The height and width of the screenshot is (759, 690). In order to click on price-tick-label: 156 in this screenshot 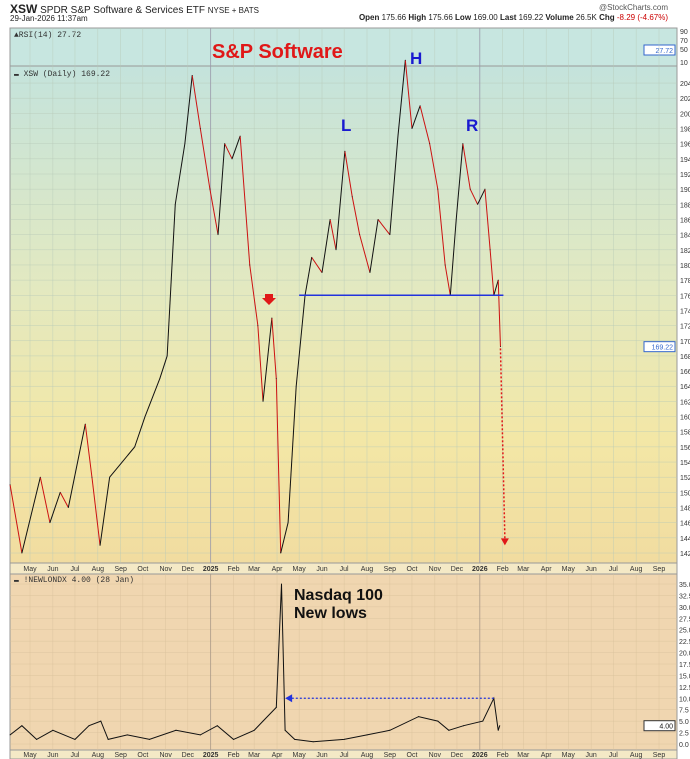, I will do `click(685, 448)`.